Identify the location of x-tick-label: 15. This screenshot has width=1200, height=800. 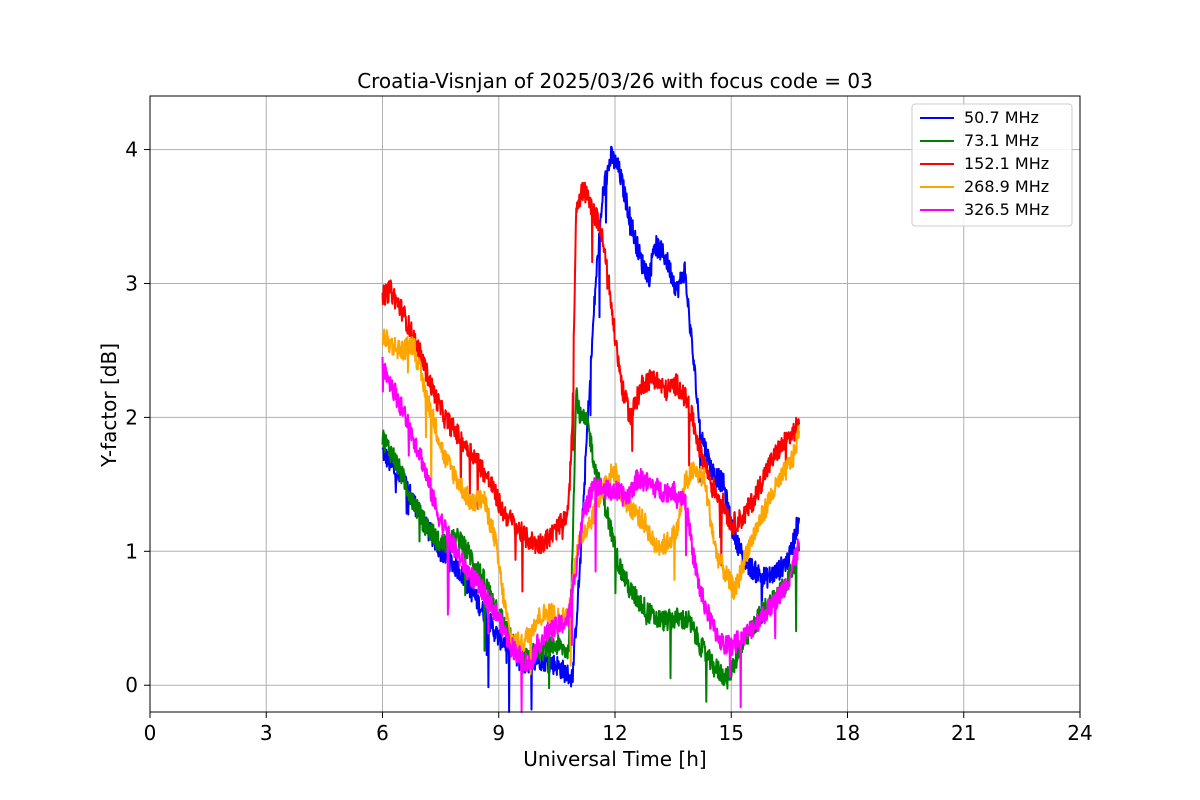
(731, 733).